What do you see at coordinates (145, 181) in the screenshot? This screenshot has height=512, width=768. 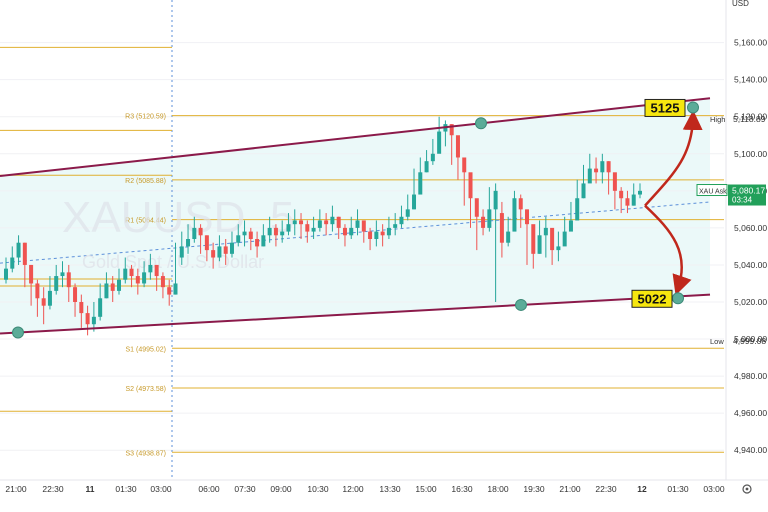 I see `pivot-level-label: R2 (5085.88)` at bounding box center [145, 181].